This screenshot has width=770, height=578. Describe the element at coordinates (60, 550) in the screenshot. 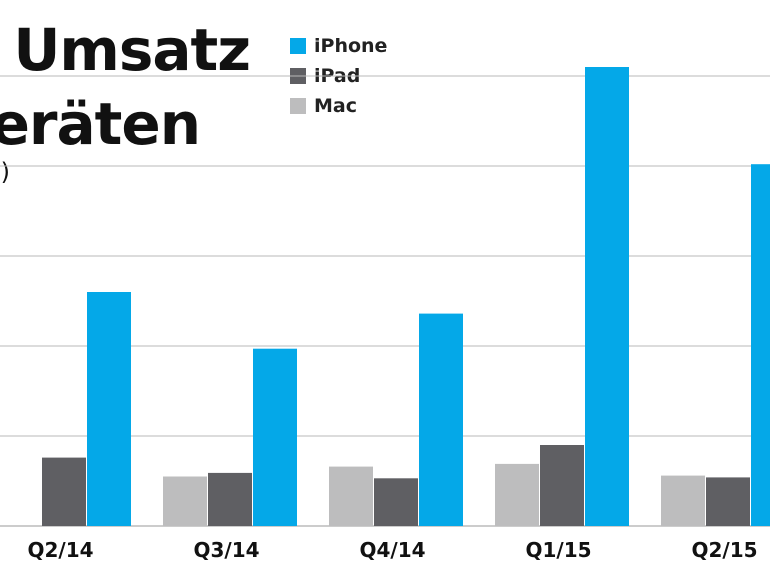

I see `category-label-q2-14: Q2/14` at that location.